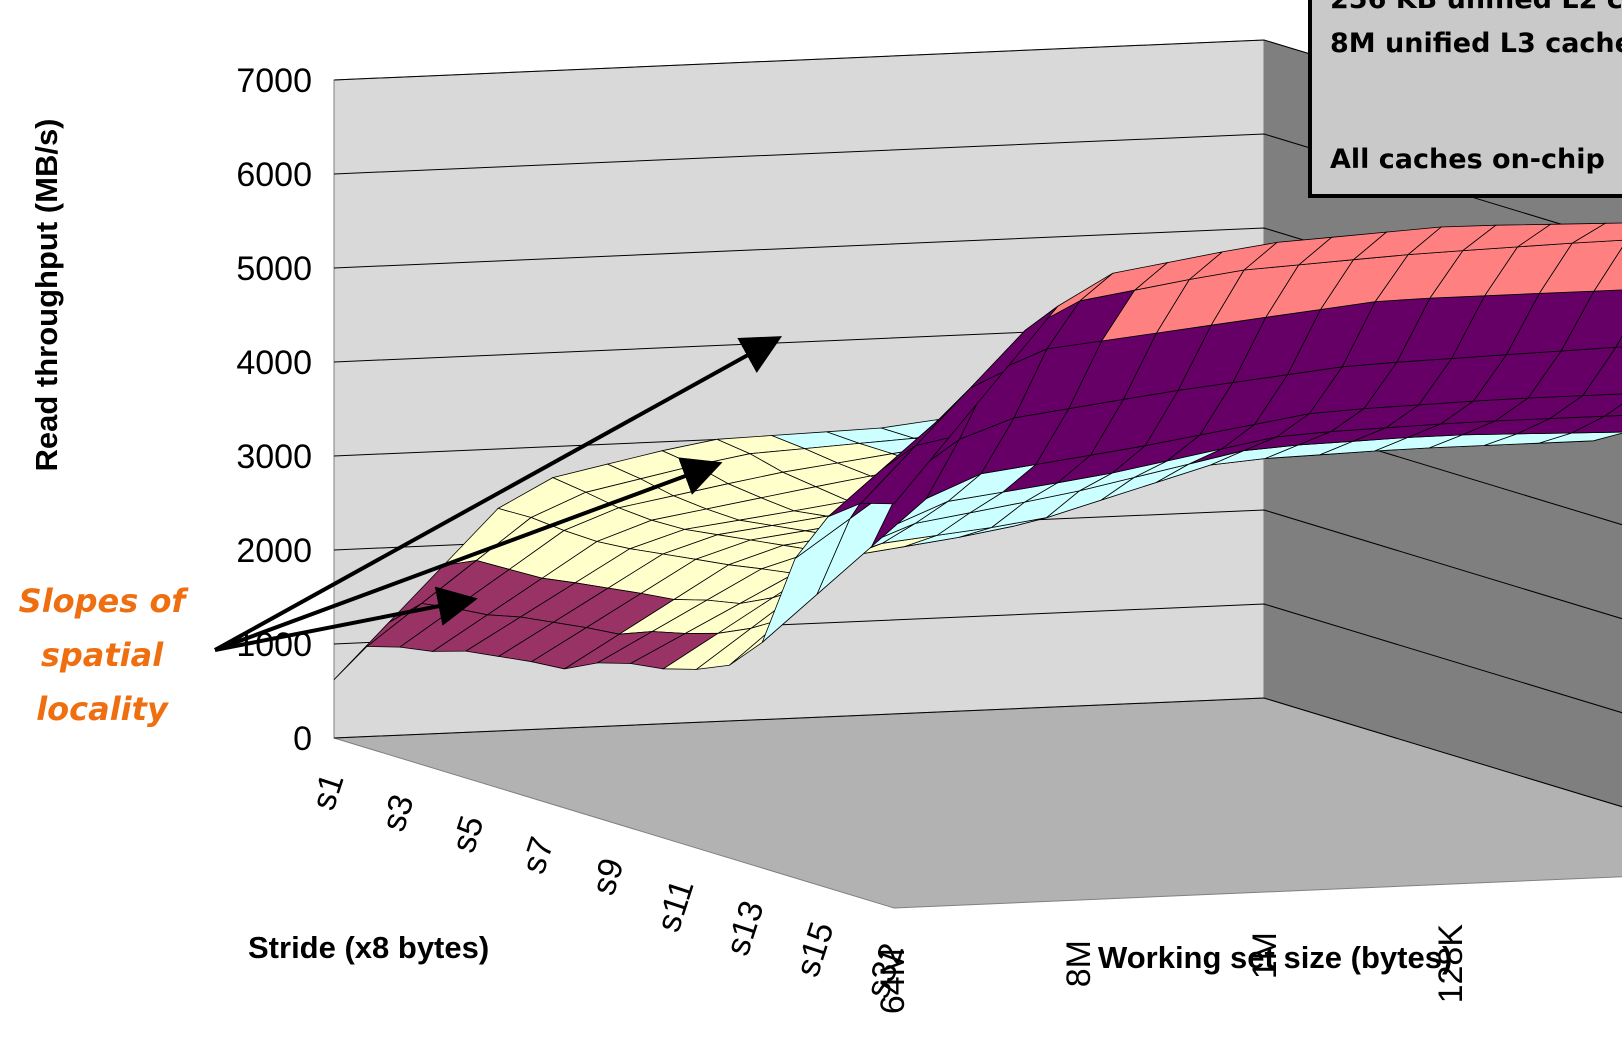  Describe the element at coordinates (274, 457) in the screenshot. I see `z-tick-label: 3000` at that location.